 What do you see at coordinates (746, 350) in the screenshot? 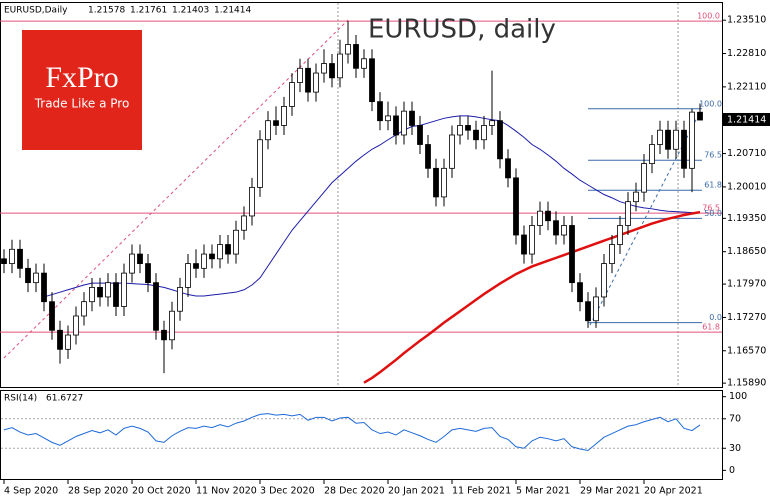
I see `y-tick-label: 1.16570` at bounding box center [746, 350].